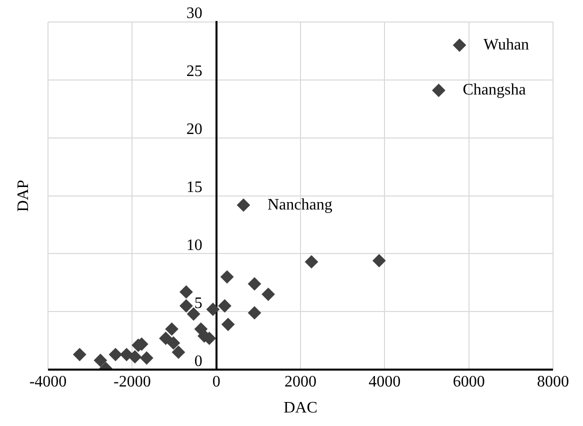  Describe the element at coordinates (299, 205) in the screenshot. I see `annotation: Nanchang` at that location.